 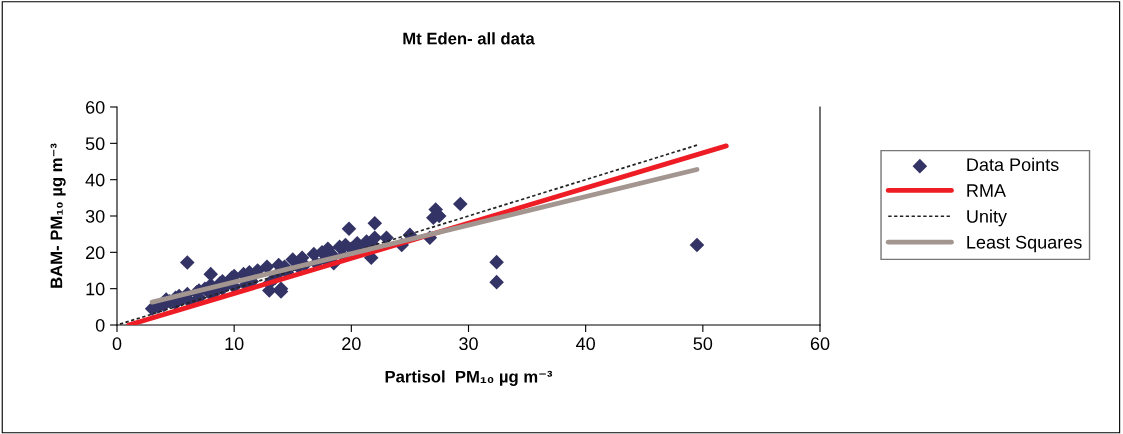 I want to click on chart-title: Mt Eden- all data, so click(x=469, y=38).